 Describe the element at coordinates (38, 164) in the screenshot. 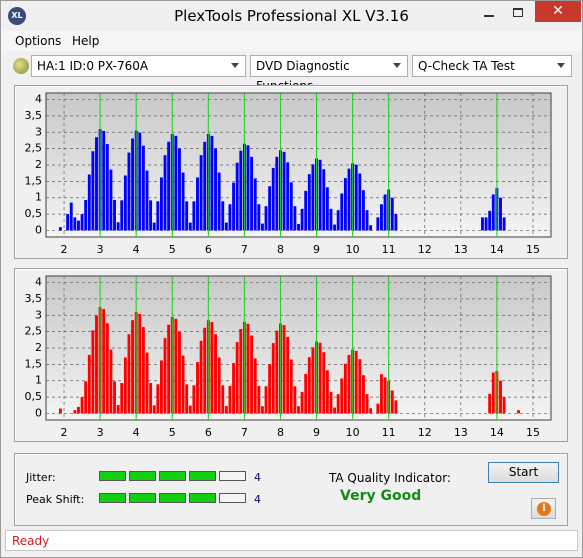

I see `y-tick-label: 2` at that location.